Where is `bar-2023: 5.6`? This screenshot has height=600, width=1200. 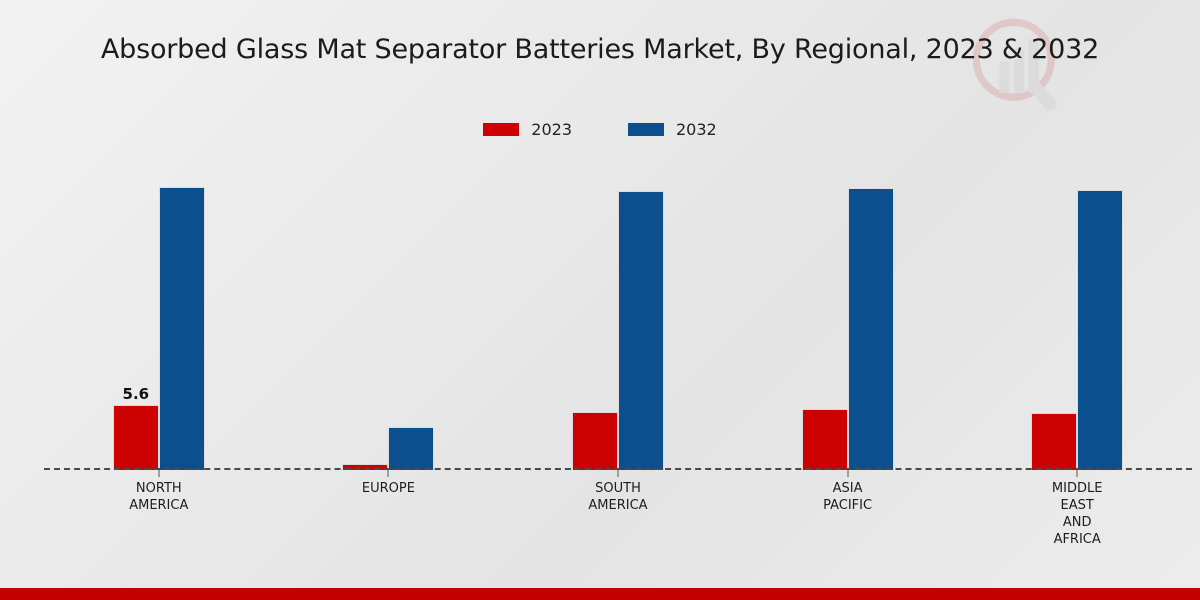
bar-2023: 5.6 is located at coordinates (135, 427).